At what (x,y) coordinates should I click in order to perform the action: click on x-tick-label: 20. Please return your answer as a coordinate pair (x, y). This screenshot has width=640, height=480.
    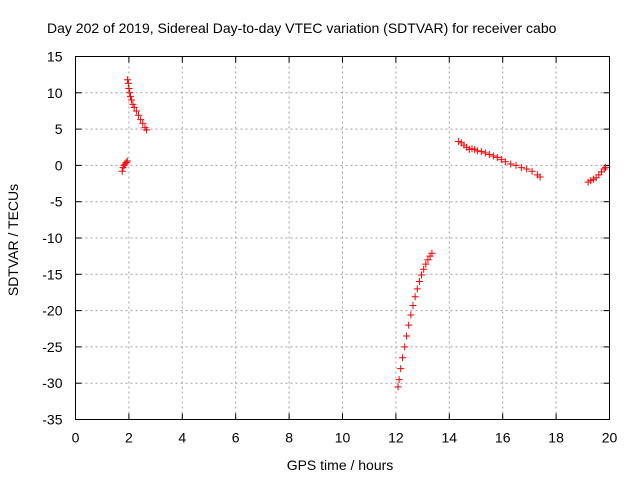
    Looking at the image, I should click on (610, 438).